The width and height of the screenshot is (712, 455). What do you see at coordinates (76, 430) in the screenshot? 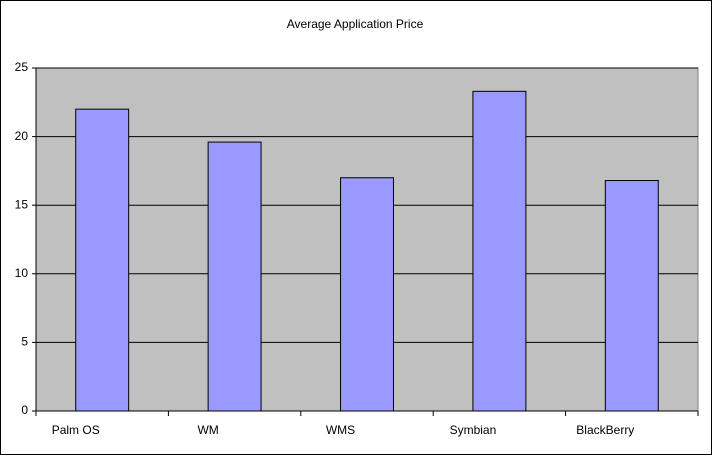
I see `x-tick-label: Palm OS` at bounding box center [76, 430].